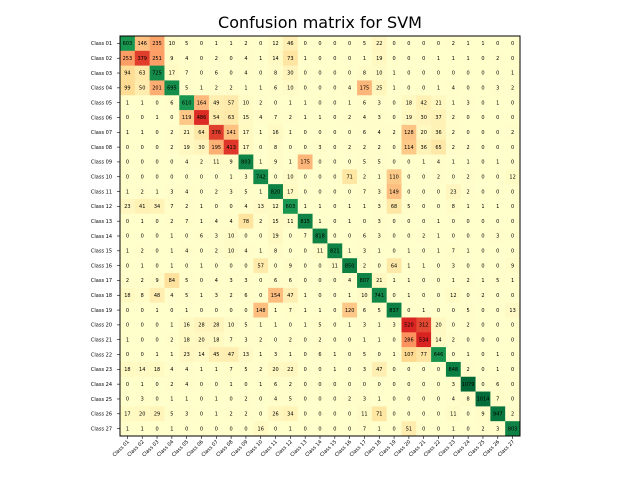  I want to click on cell-value-label: 71, so click(349, 177).